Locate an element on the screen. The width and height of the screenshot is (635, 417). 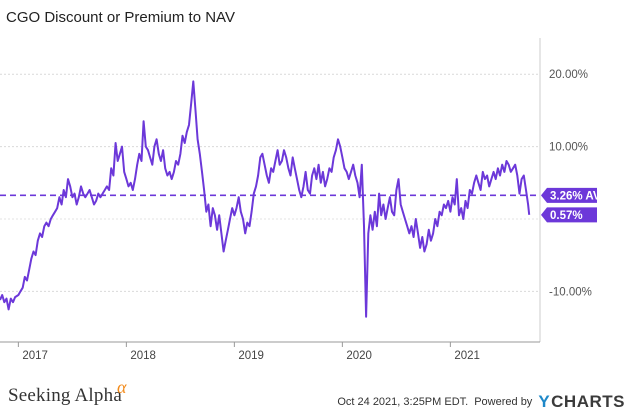
chart-title: CGO Discount or Premium to NAV is located at coordinates (120, 17).